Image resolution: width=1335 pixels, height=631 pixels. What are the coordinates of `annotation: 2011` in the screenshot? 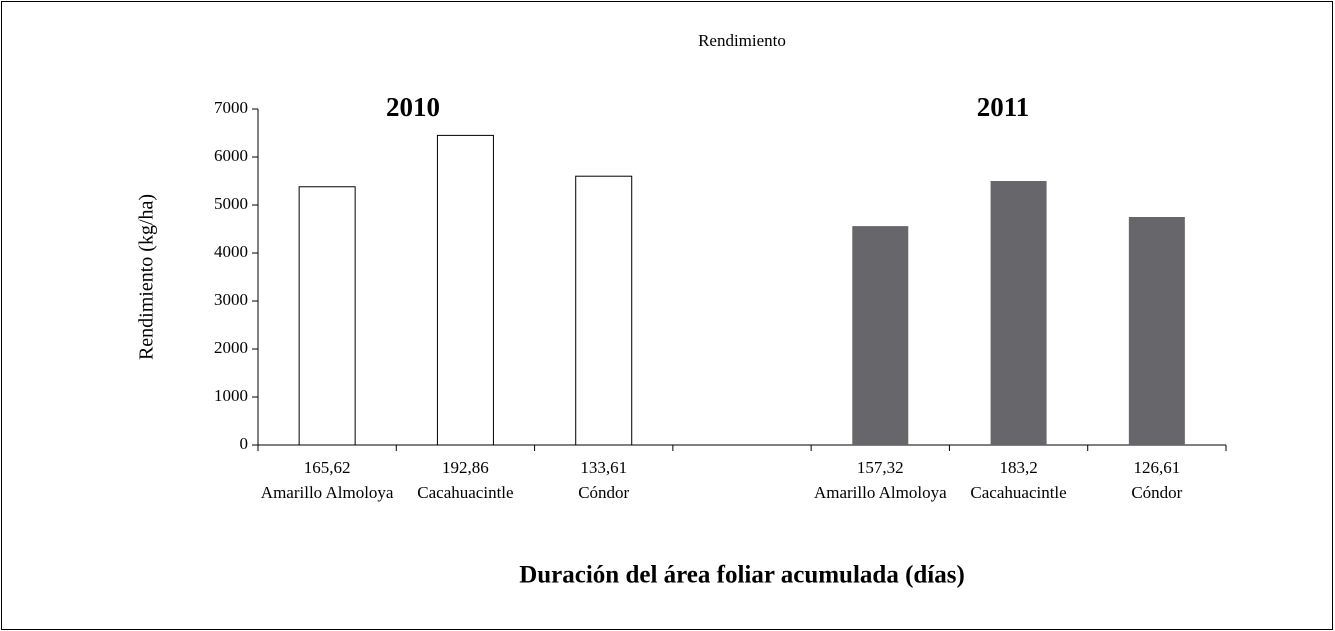 It's located at (1003, 107).